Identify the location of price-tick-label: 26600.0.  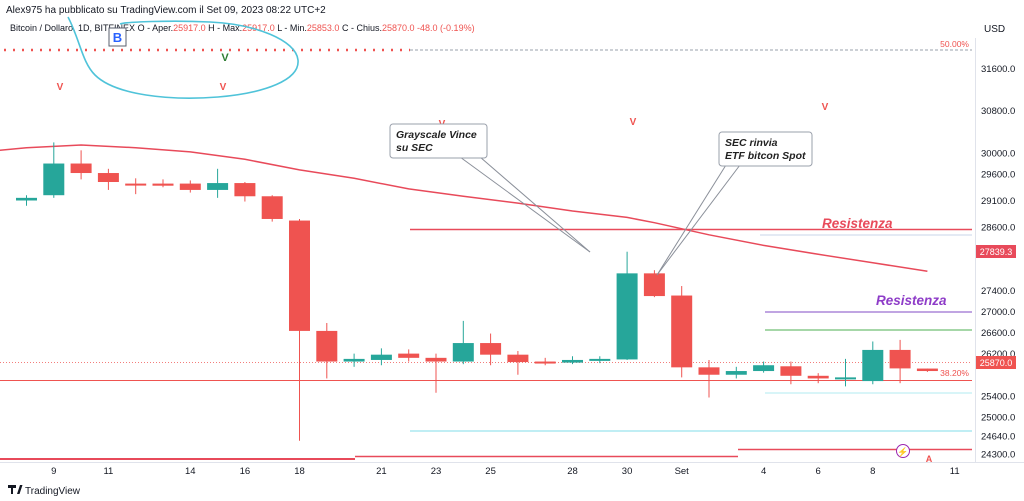
(998, 333).